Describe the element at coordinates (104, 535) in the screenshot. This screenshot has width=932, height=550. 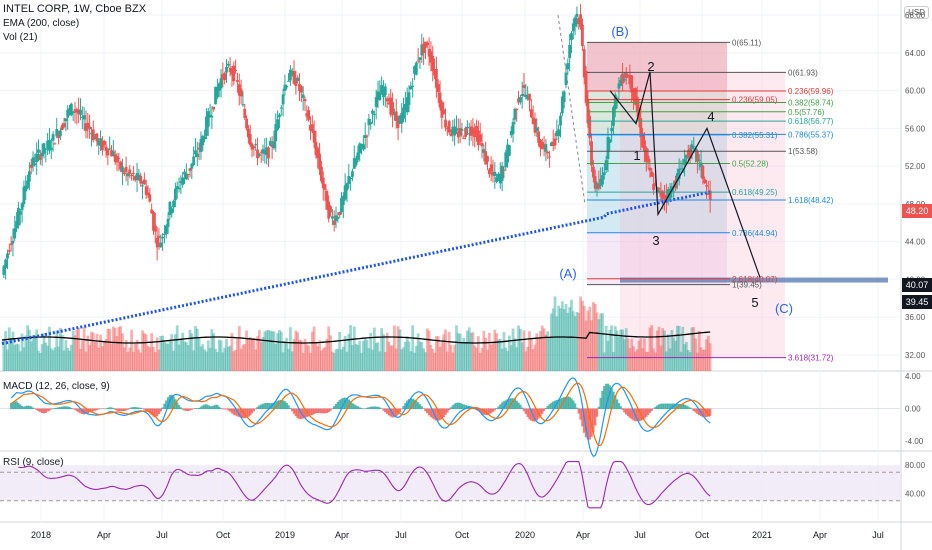
I see `time-tick-label: Apr` at that location.